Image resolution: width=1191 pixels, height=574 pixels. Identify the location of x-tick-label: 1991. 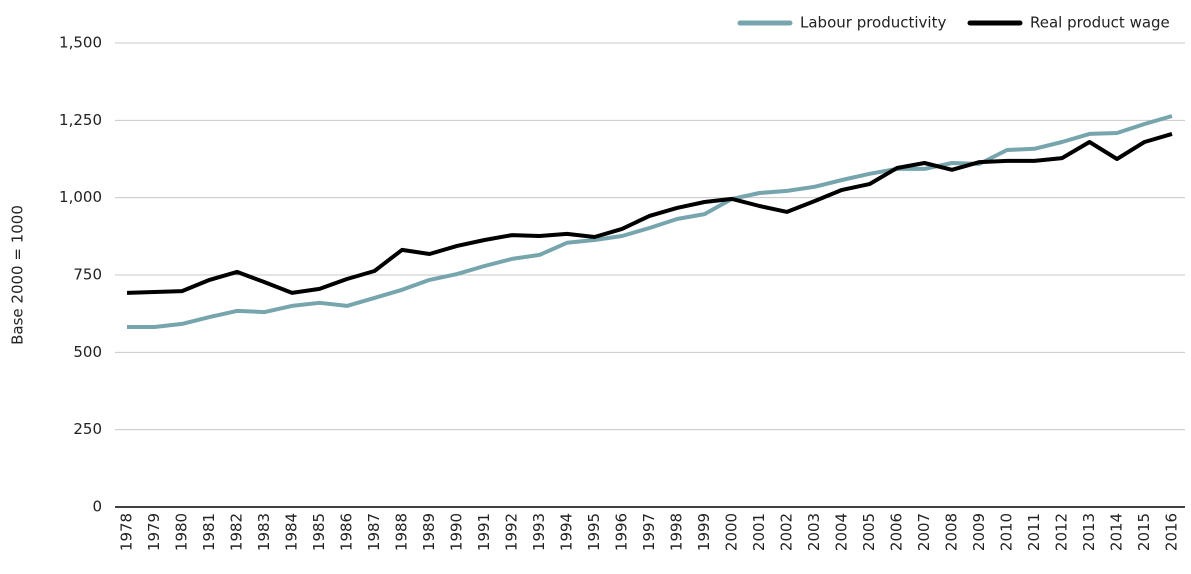
(484, 532).